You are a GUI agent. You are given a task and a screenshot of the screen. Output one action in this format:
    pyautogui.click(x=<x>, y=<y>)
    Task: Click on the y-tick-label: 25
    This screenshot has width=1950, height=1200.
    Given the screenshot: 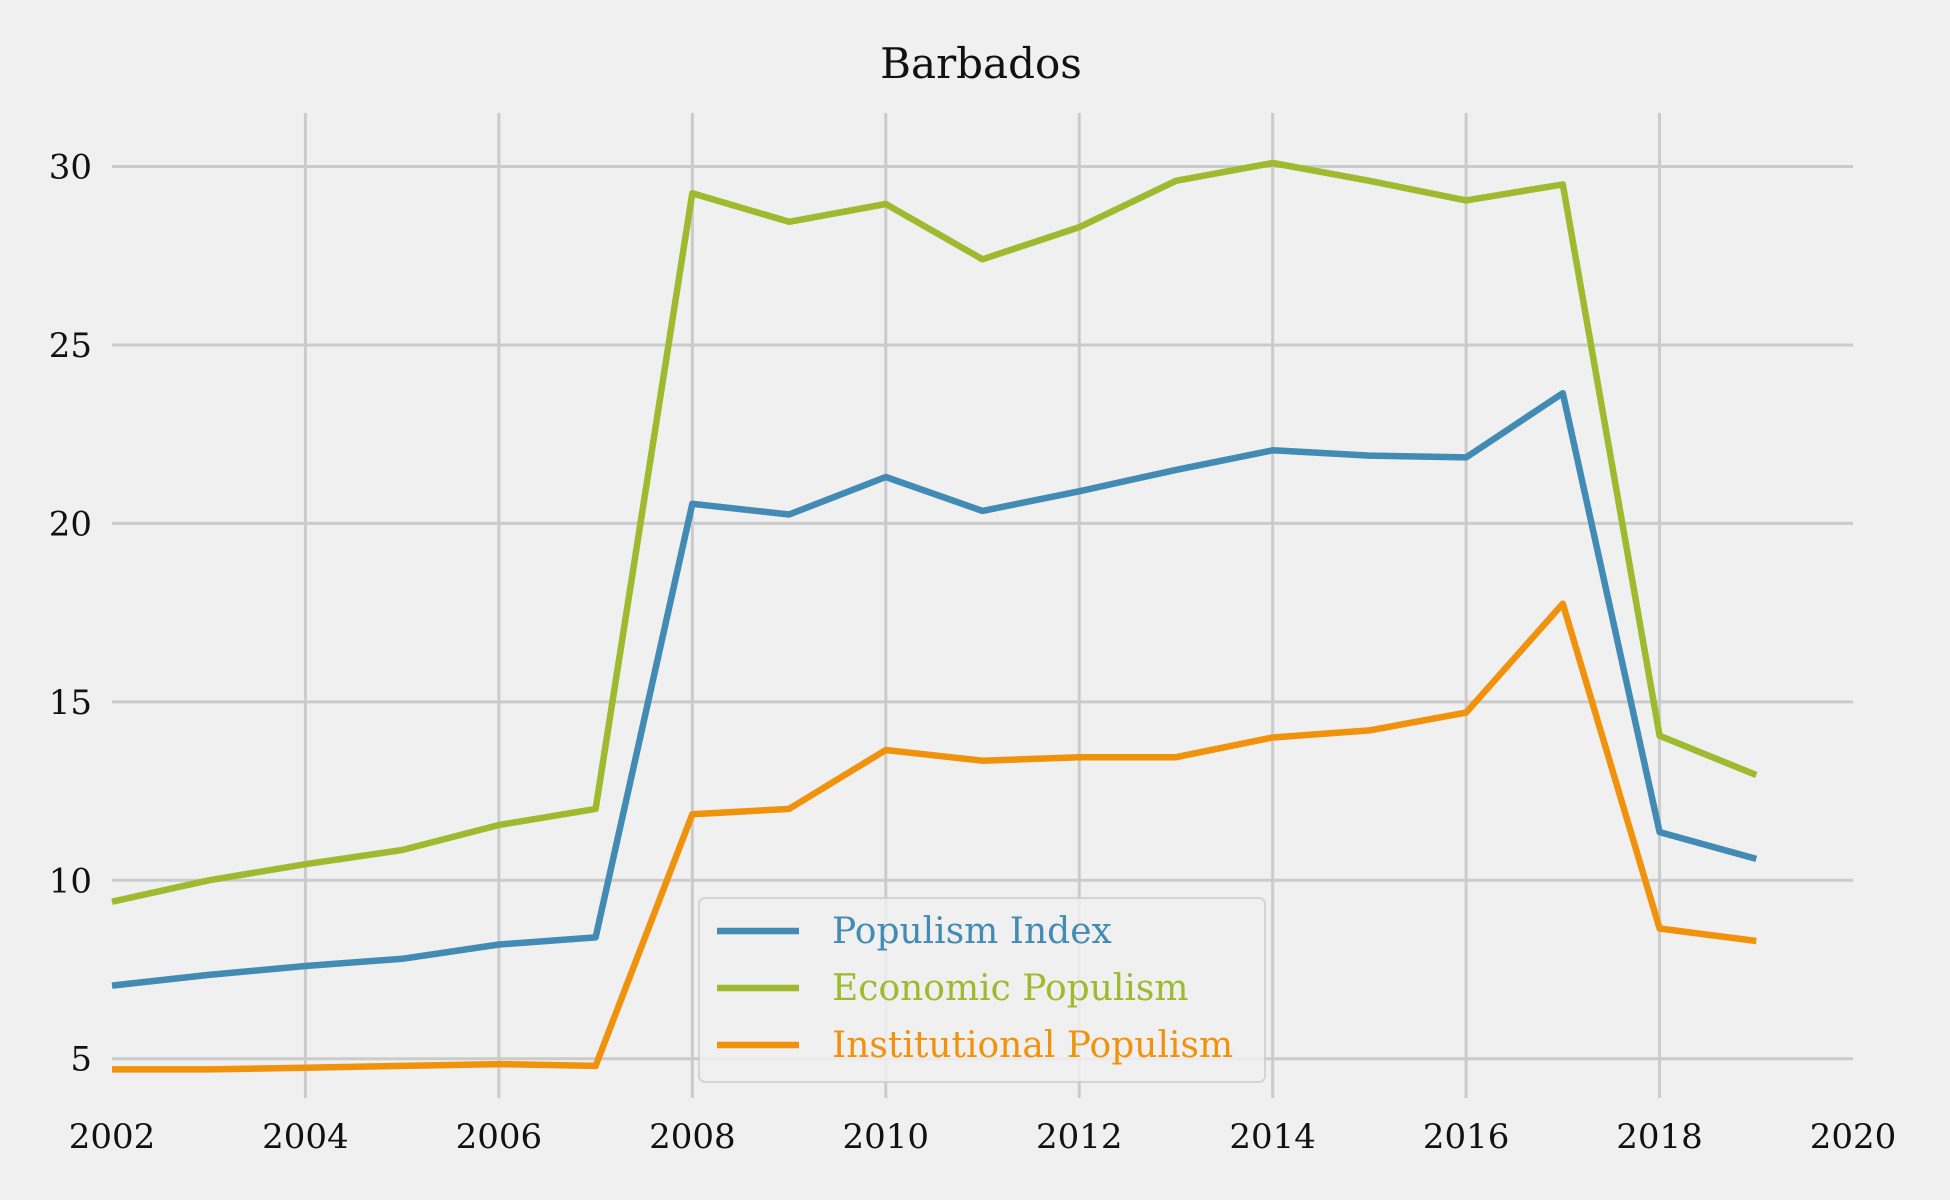 What is the action you would take?
    pyautogui.click(x=70, y=346)
    